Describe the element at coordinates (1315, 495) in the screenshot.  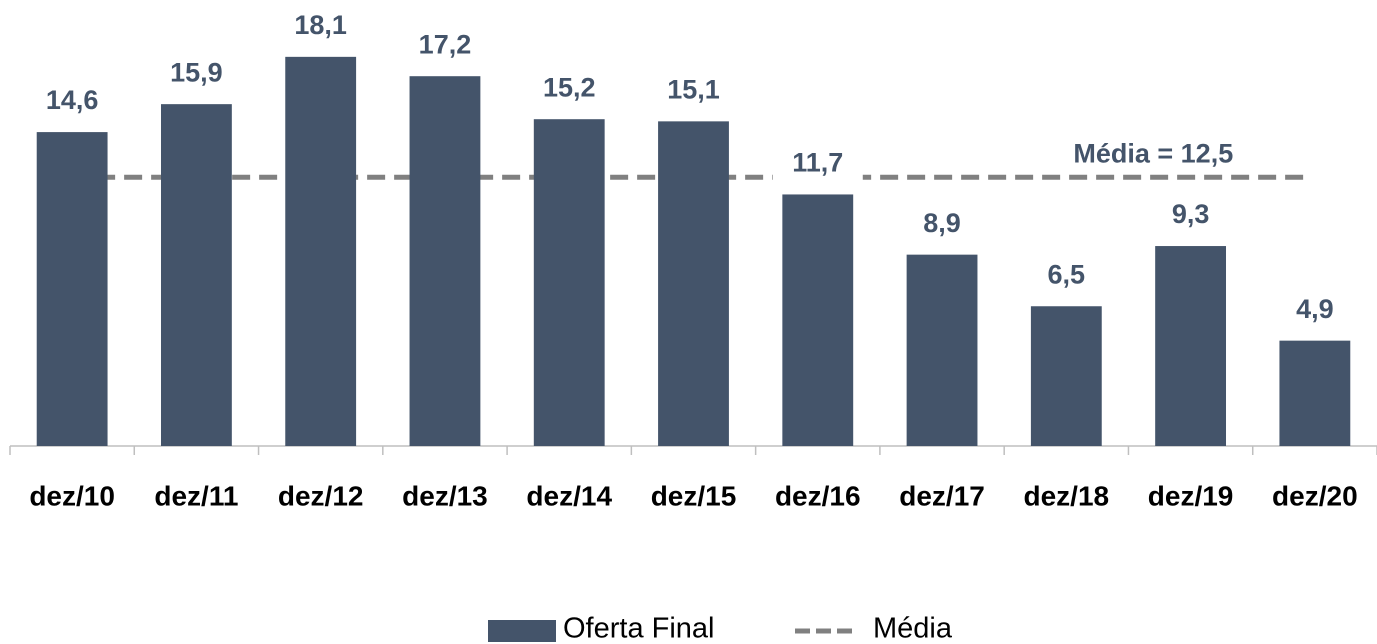
I see `x-tick-label: dez/20` at that location.